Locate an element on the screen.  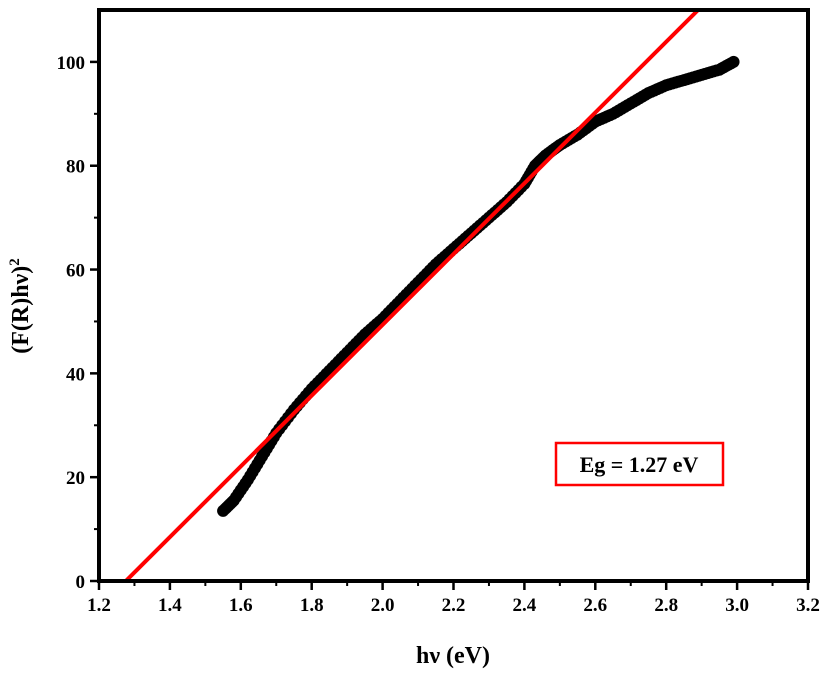
eg-annotation-text: Eg = 1.27 eV is located at coordinates (639, 464).